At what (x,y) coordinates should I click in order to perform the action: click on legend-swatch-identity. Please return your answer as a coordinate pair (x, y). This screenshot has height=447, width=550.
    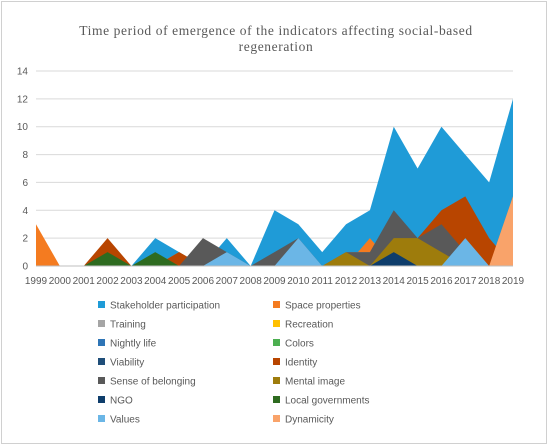
    Looking at the image, I should click on (276, 361).